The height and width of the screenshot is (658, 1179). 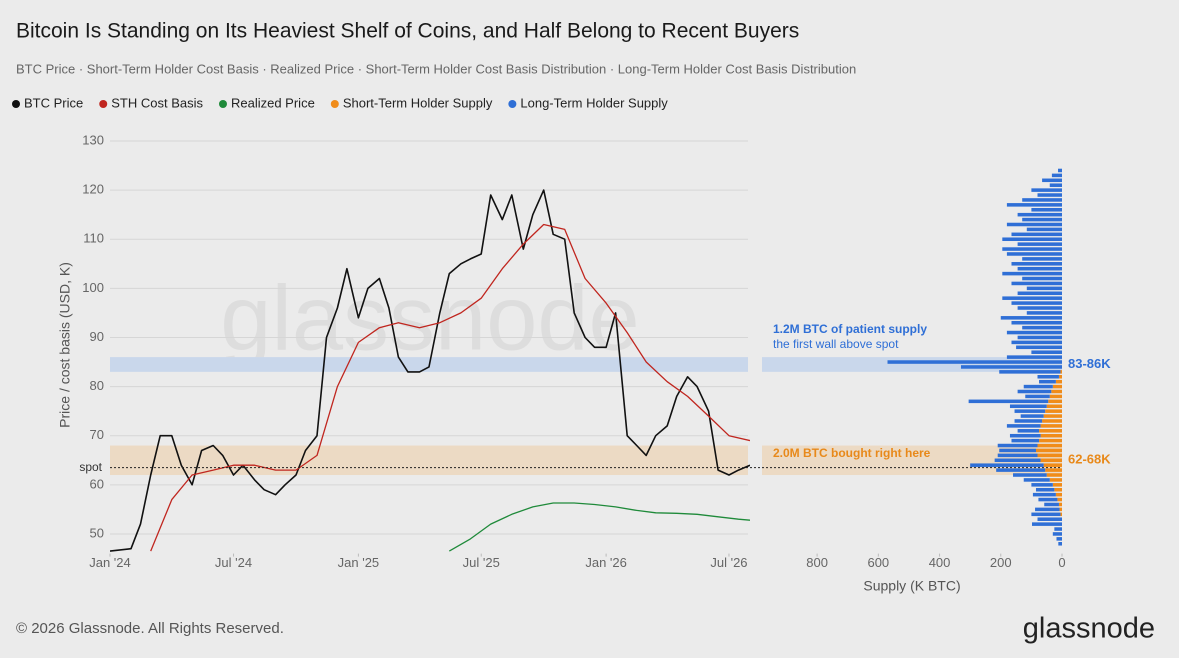 What do you see at coordinates (110, 562) in the screenshot?
I see `x-tick-label: Jan '24` at bounding box center [110, 562].